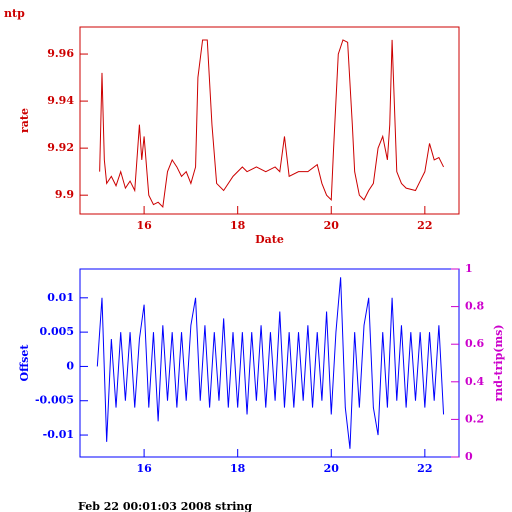 The height and width of the screenshot is (512, 512). I want to click on chart-title: ntp, so click(14, 13).